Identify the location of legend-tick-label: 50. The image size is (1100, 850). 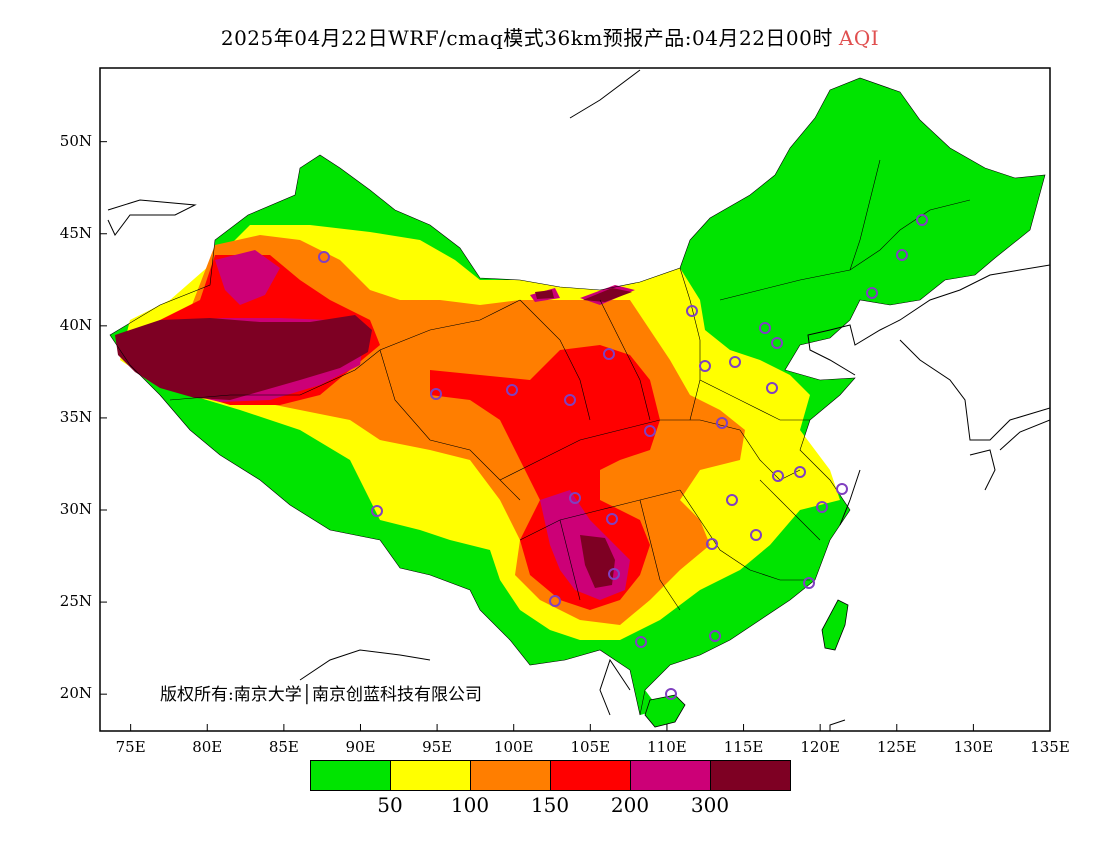
(390, 805).